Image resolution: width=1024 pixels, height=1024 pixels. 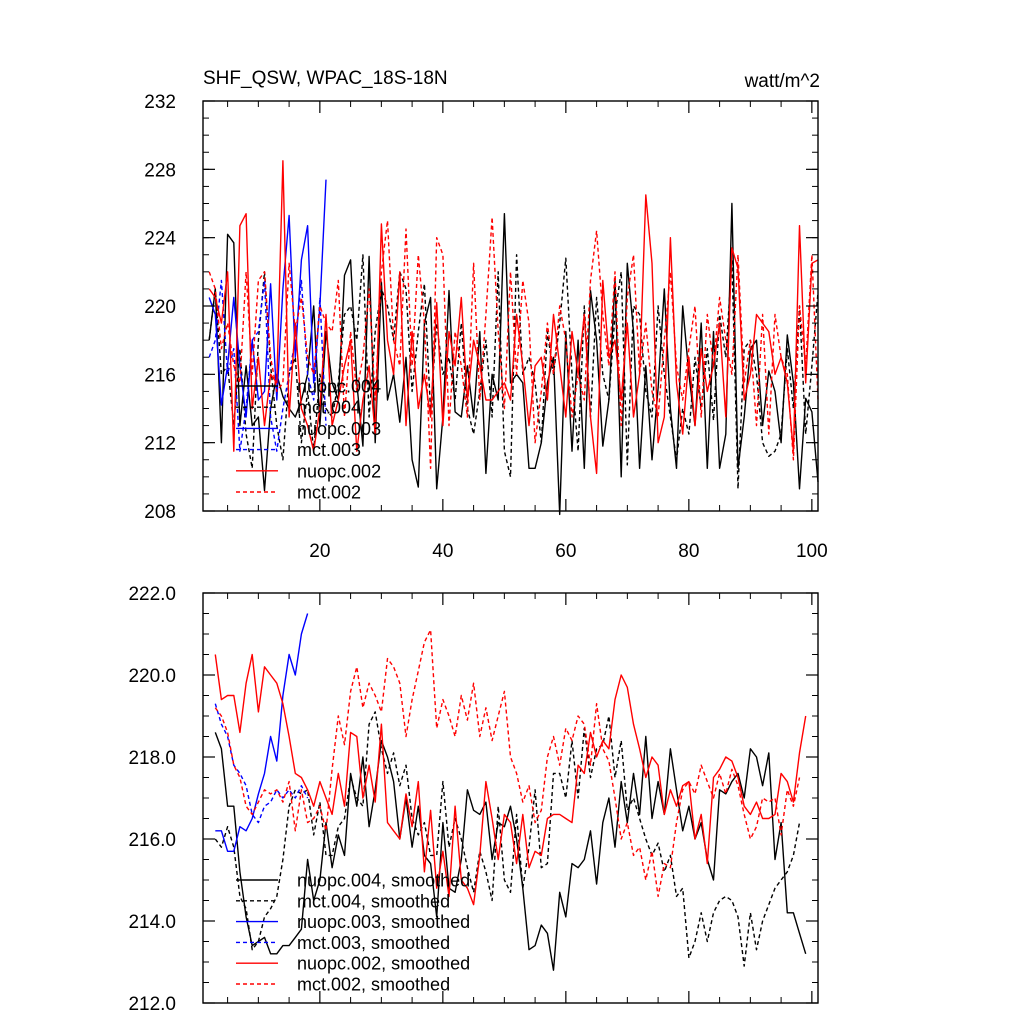 I want to click on bottom-ytick-label: 222.0, so click(x=152, y=594).